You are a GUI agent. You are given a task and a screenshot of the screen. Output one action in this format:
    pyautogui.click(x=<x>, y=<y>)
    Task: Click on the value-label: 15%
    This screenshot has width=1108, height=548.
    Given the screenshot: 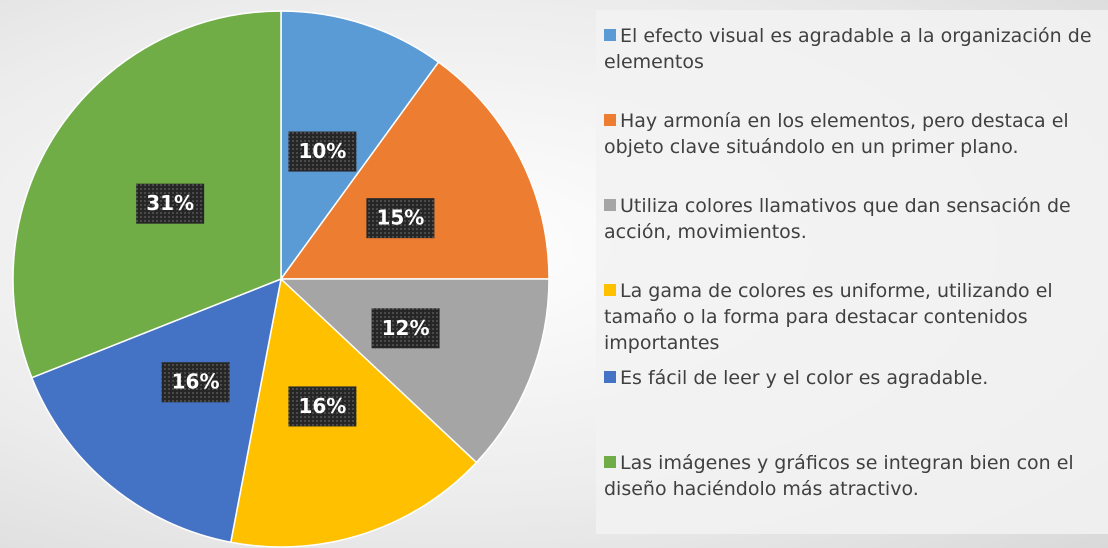 What is the action you would take?
    pyautogui.click(x=400, y=218)
    